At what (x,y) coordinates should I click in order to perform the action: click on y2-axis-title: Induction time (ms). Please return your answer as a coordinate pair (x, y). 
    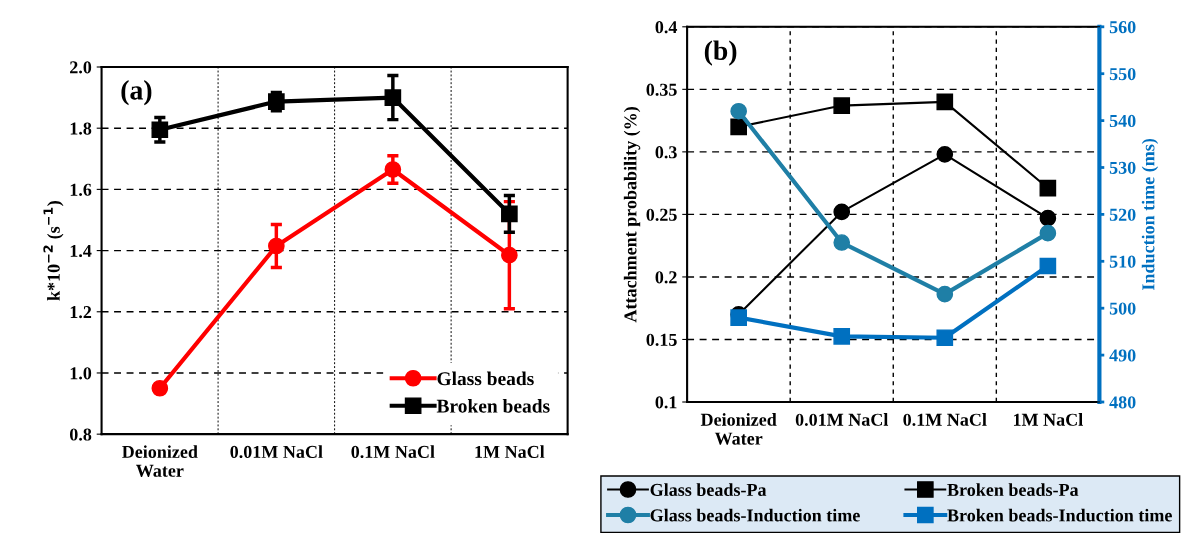
    Looking at the image, I should click on (1150, 214).